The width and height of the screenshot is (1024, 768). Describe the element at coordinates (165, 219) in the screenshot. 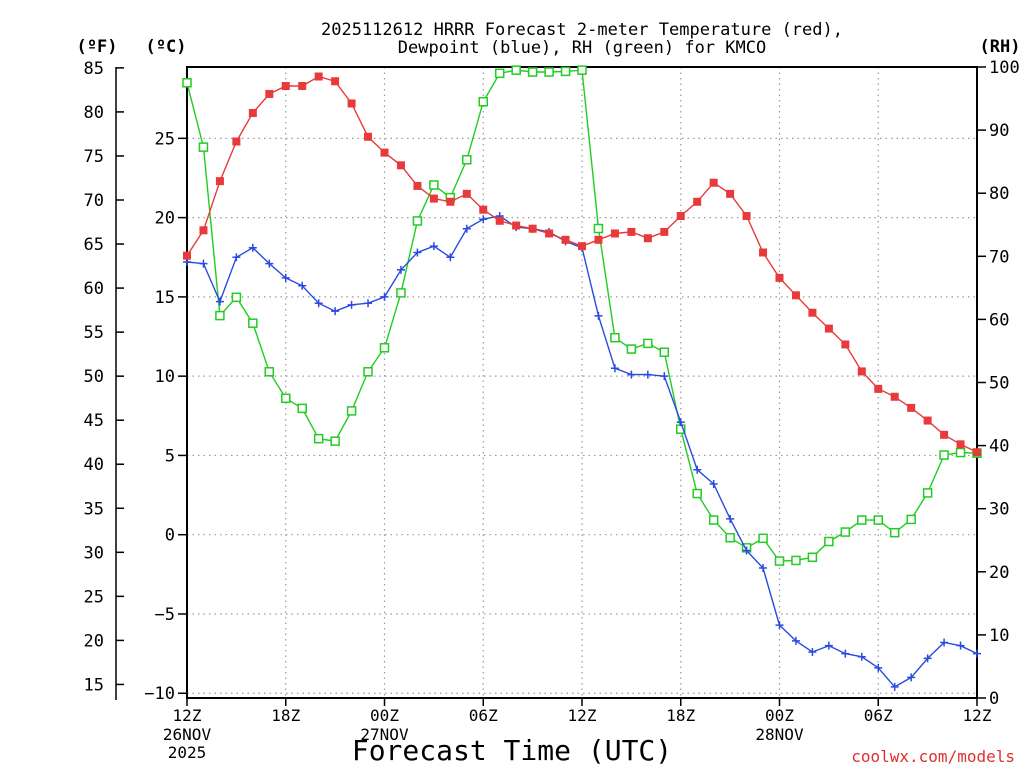

I see `celsius-tick-label: 20` at that location.